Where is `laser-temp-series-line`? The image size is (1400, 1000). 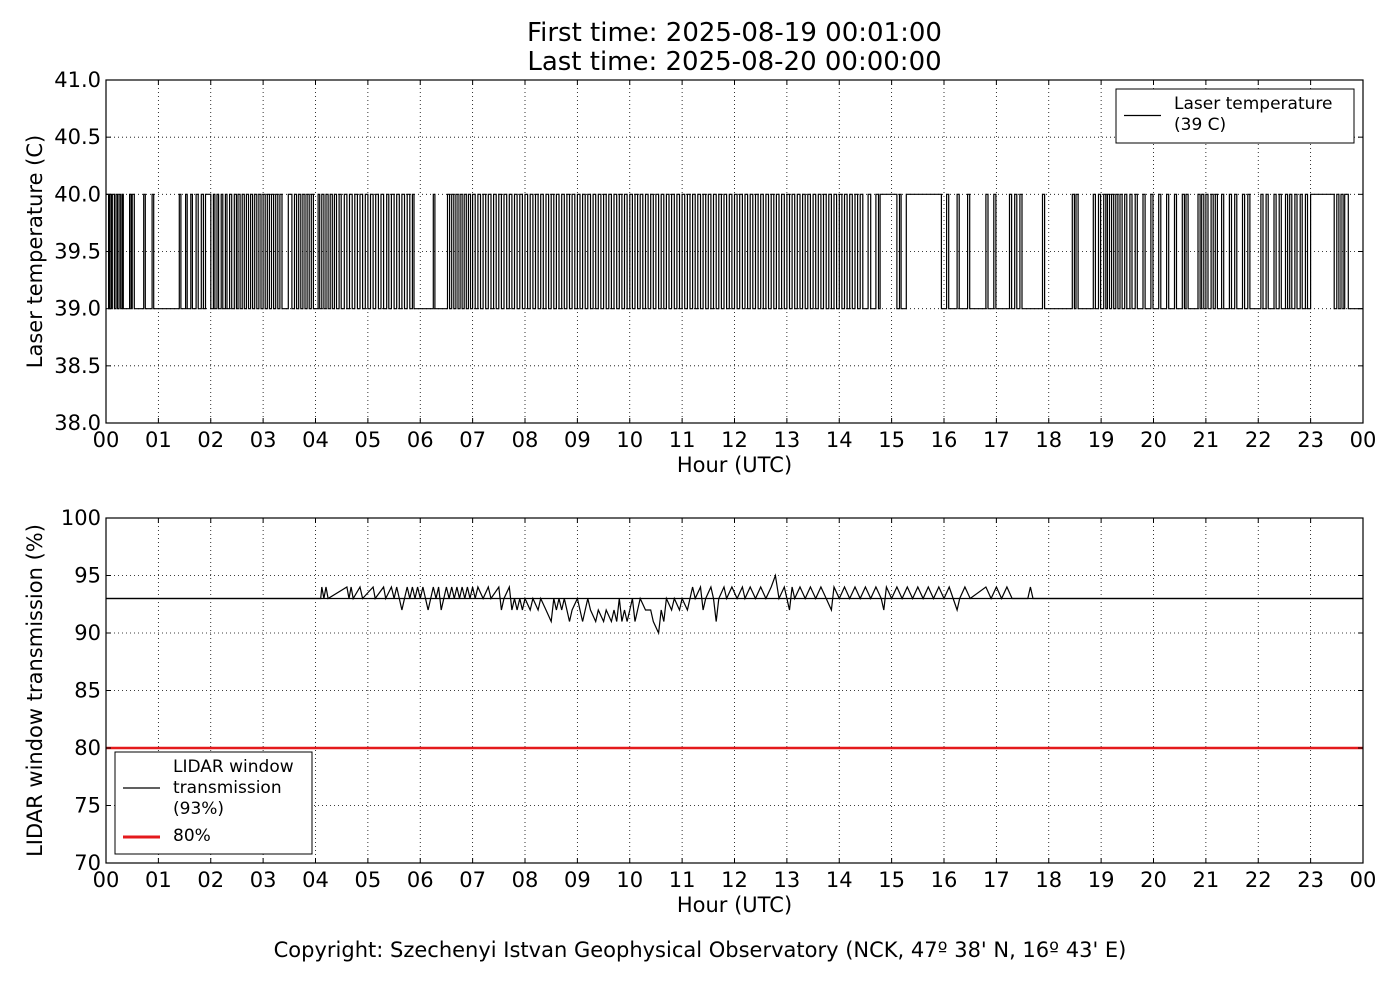 laser-temp-series-line is located at coordinates (734, 251).